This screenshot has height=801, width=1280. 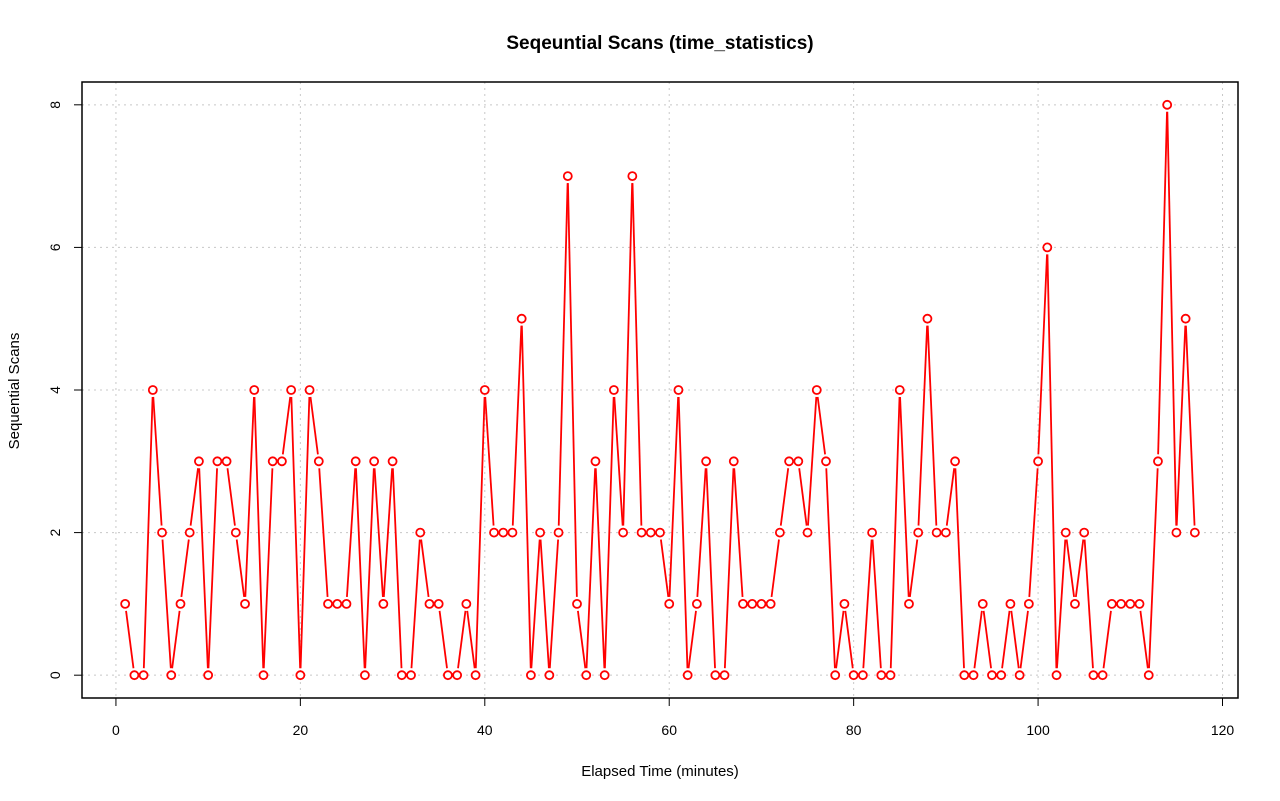 I want to click on x-axis-label: Elapsed Time (minutes), so click(x=660, y=771).